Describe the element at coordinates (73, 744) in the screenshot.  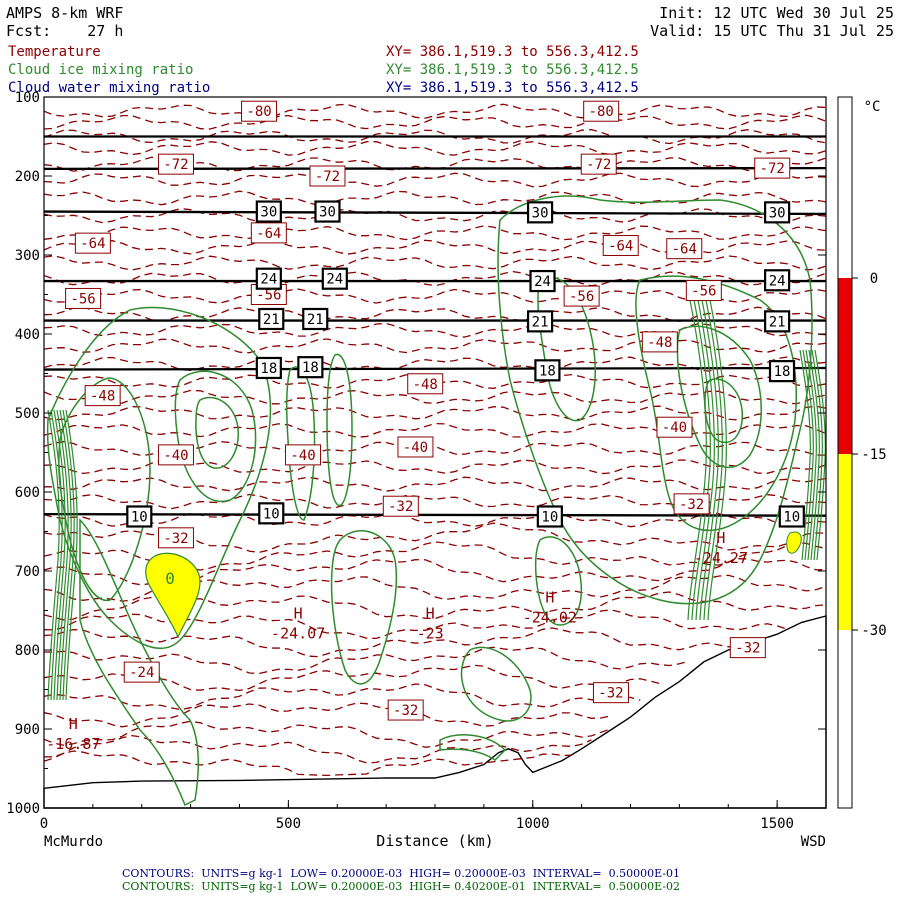
I see `high-value: -16.87` at that location.